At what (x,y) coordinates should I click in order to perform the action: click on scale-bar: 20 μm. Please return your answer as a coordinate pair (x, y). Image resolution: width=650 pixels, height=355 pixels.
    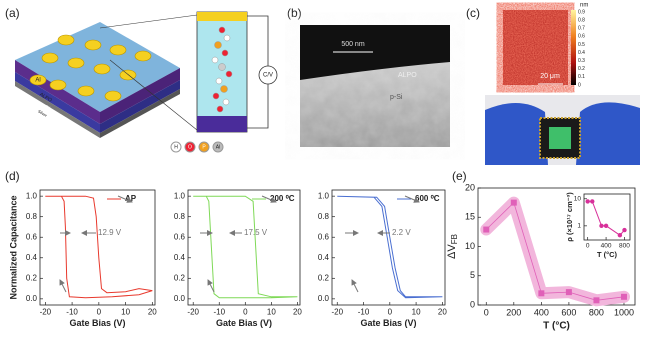
    Looking at the image, I should click on (550, 76).